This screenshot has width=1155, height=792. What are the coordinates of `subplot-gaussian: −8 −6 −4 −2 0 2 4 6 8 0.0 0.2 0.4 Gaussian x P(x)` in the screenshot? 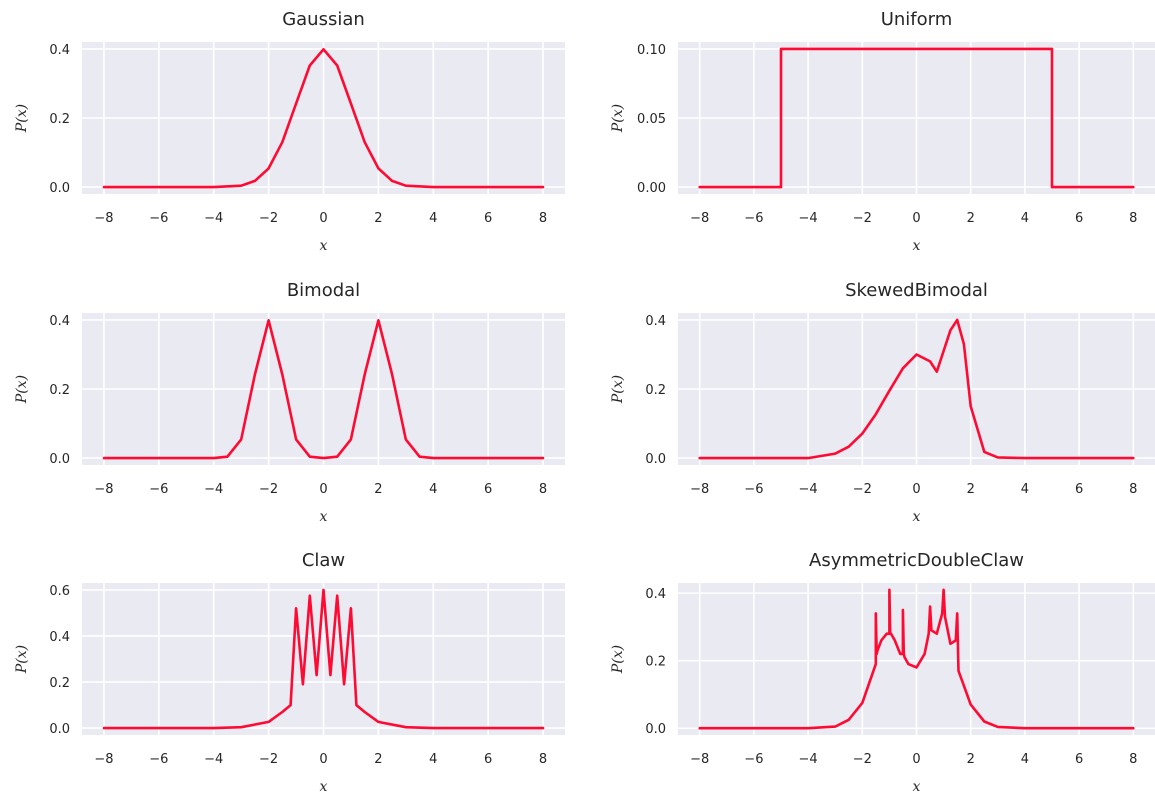 It's located at (289, 131).